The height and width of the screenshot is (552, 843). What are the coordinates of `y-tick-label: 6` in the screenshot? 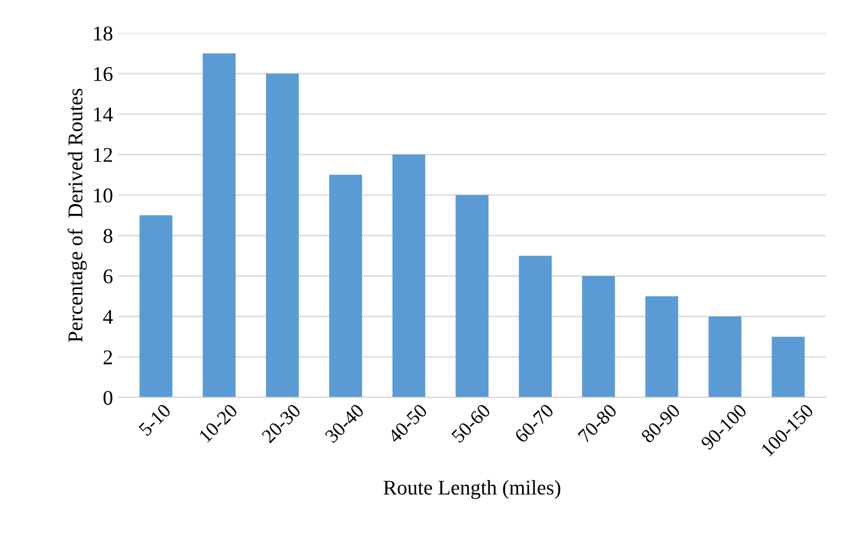 It's located at (108, 276).